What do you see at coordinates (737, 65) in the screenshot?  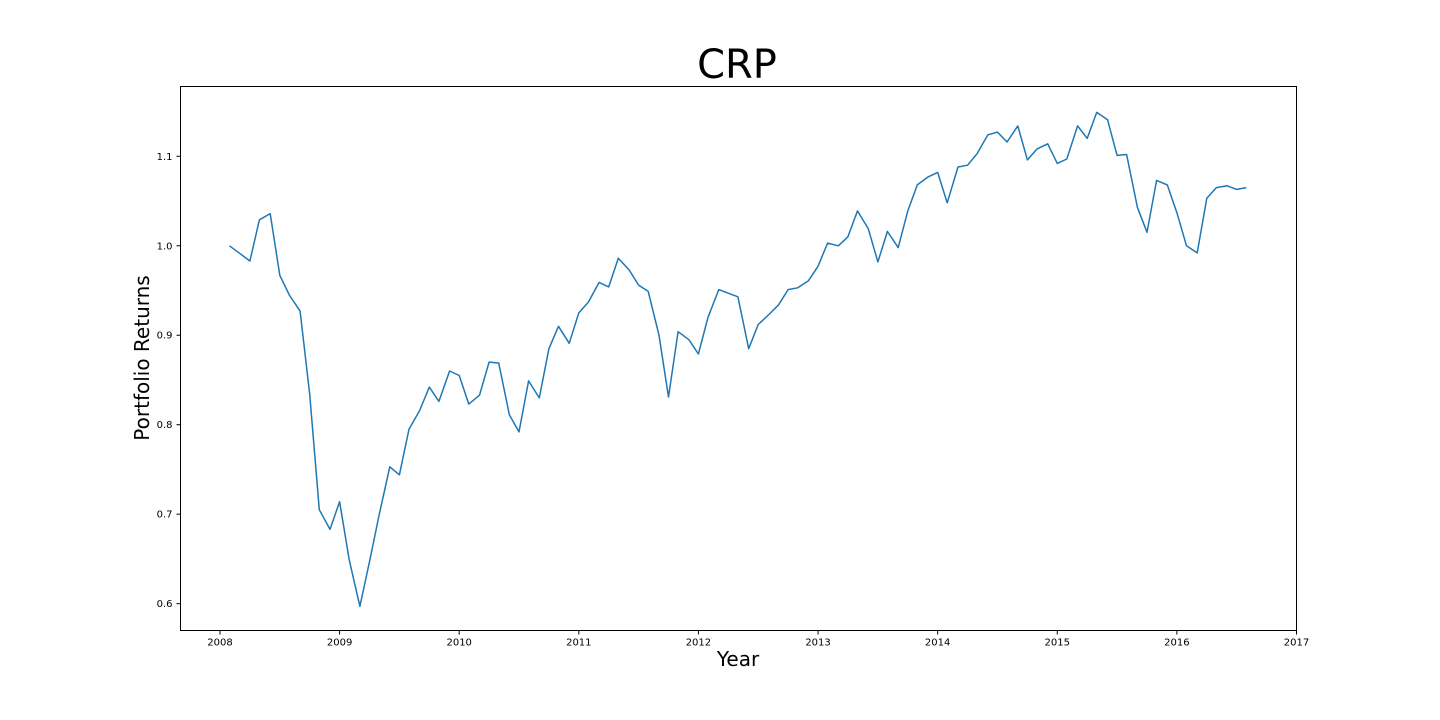 I see `chart-title: CRP` at bounding box center [737, 65].